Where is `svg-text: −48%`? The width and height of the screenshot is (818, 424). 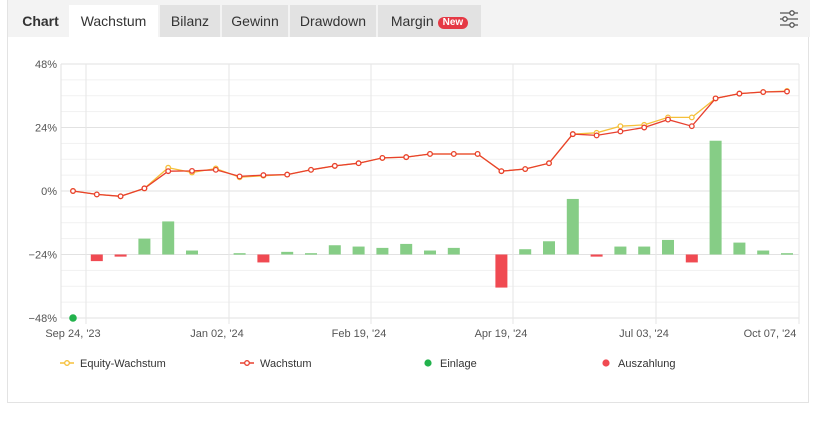
svg-text: −48% is located at coordinates (43, 319).